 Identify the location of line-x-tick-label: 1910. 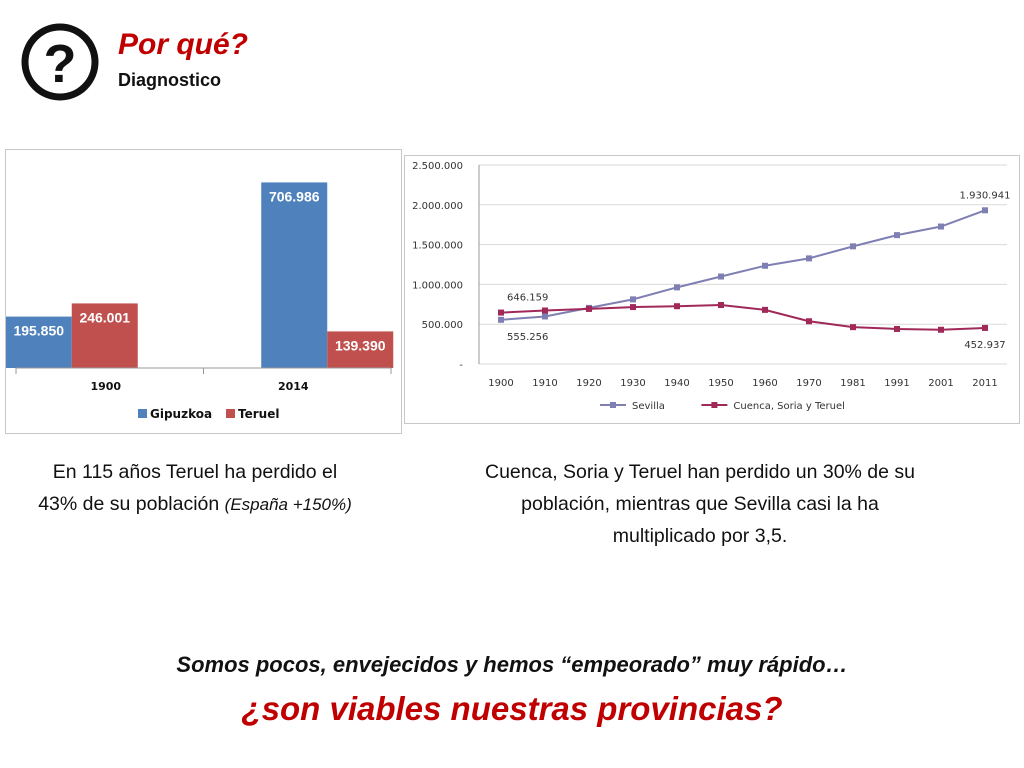
(544, 383).